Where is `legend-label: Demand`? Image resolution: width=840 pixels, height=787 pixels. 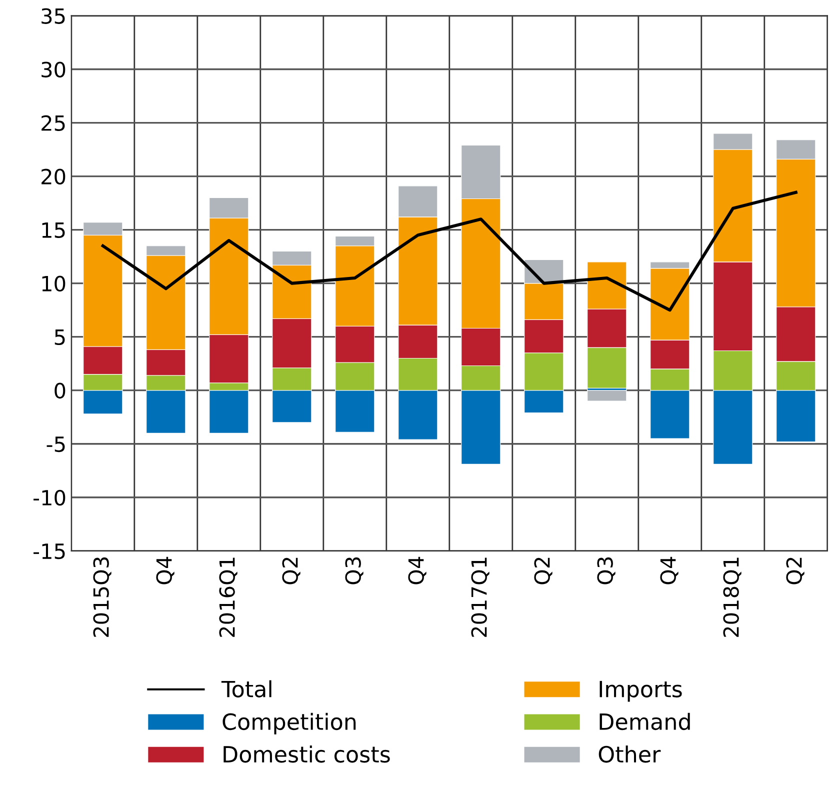
legend-label: Demand is located at coordinates (645, 721).